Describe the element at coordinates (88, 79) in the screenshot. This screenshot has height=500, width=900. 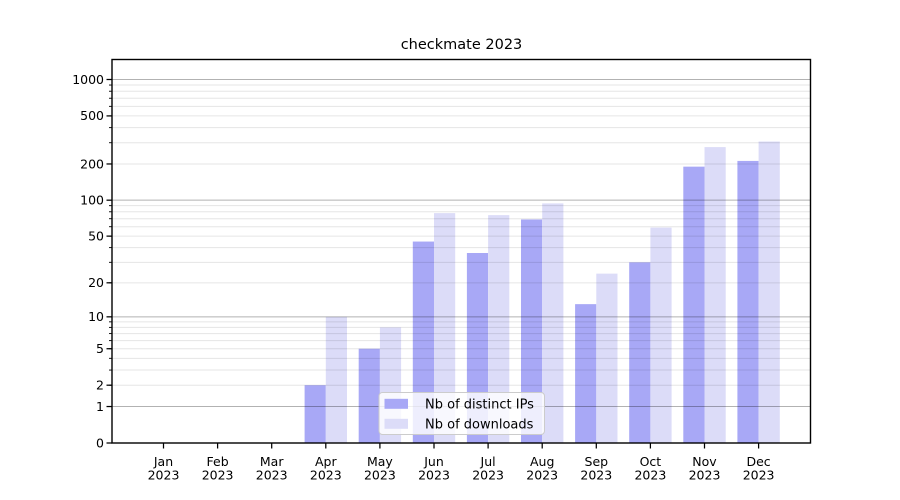
I see `y-tick-label: 1000` at that location.